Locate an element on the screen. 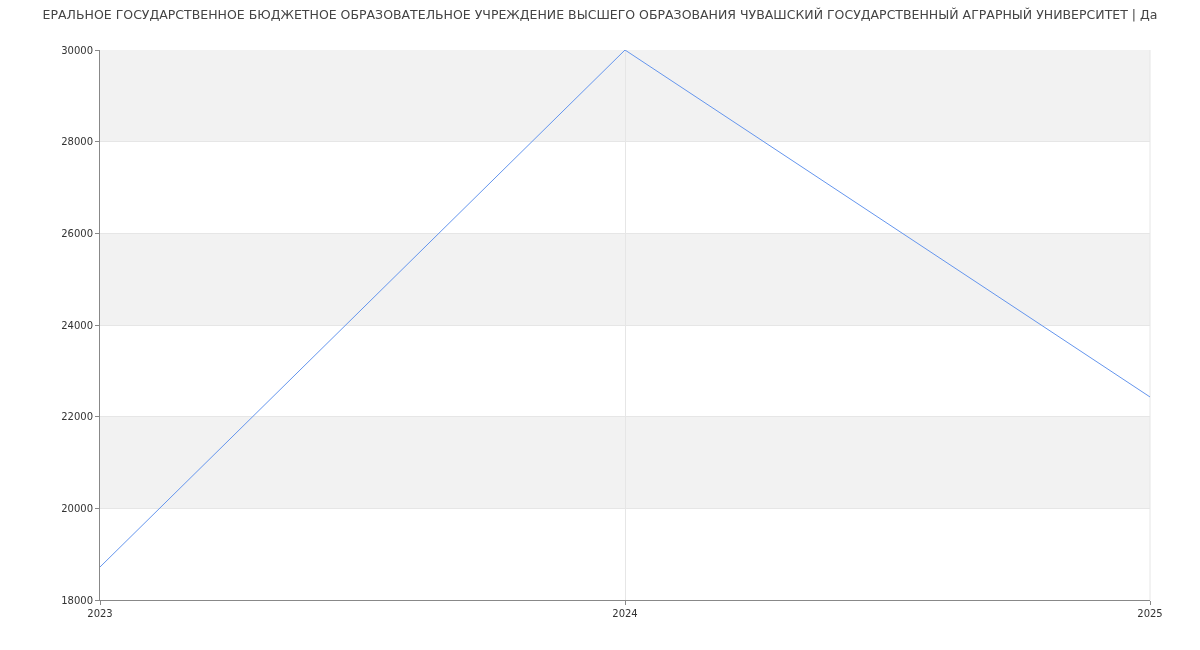 Image resolution: width=1200 pixels, height=650 pixels. y-tick-label: 22000 is located at coordinates (77, 417).